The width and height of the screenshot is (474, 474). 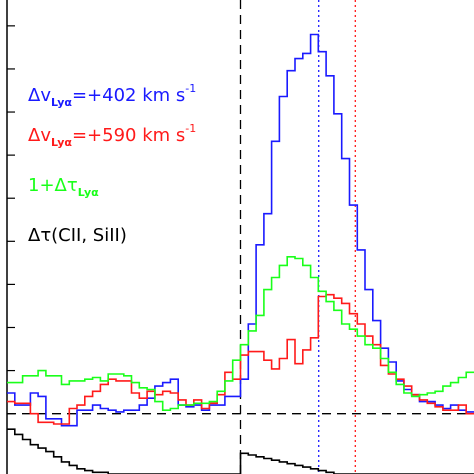 I want to click on legend-entry-0: ΔvLyα=+402 km s-1, so click(x=112, y=95).